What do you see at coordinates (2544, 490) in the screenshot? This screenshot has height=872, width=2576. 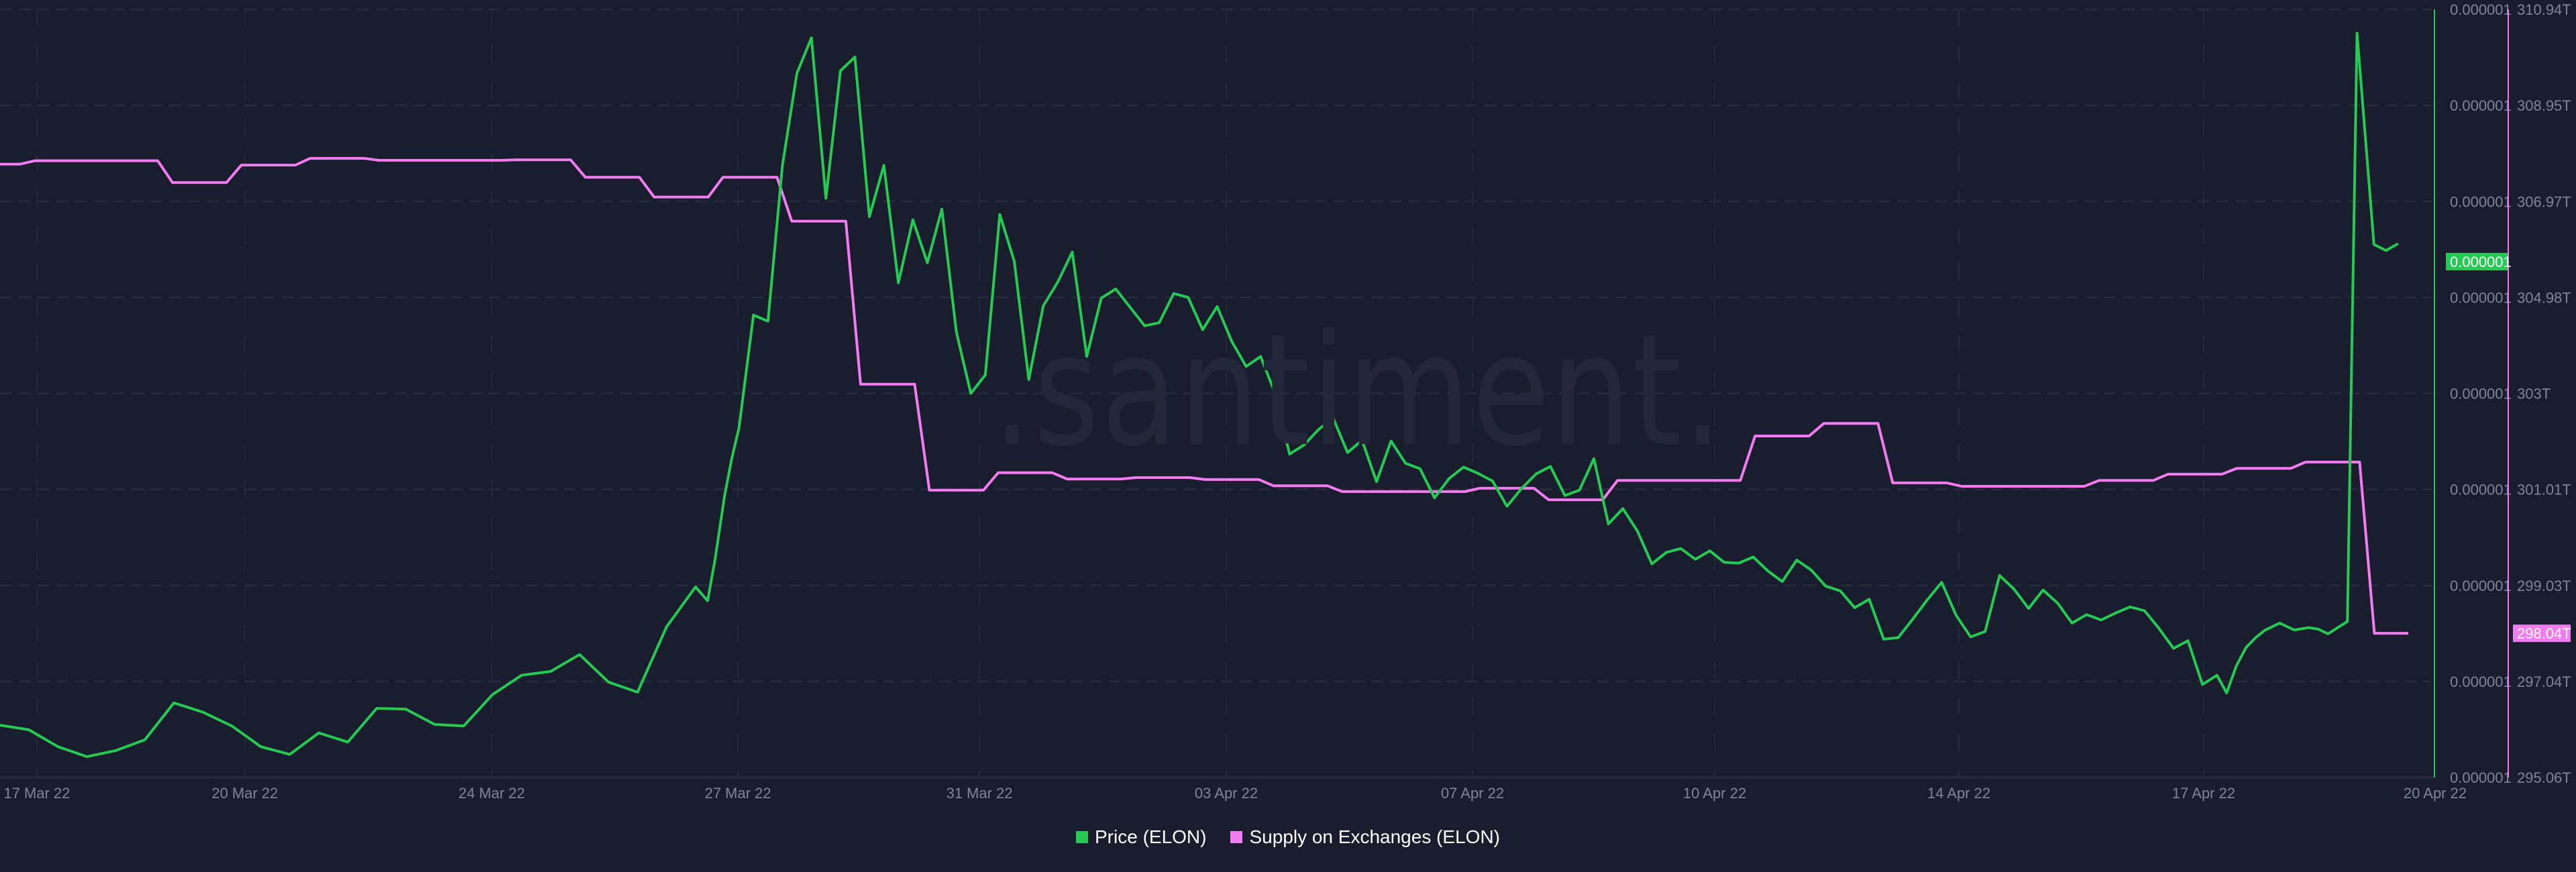 I see `svg-text: 301.01T` at bounding box center [2544, 490].